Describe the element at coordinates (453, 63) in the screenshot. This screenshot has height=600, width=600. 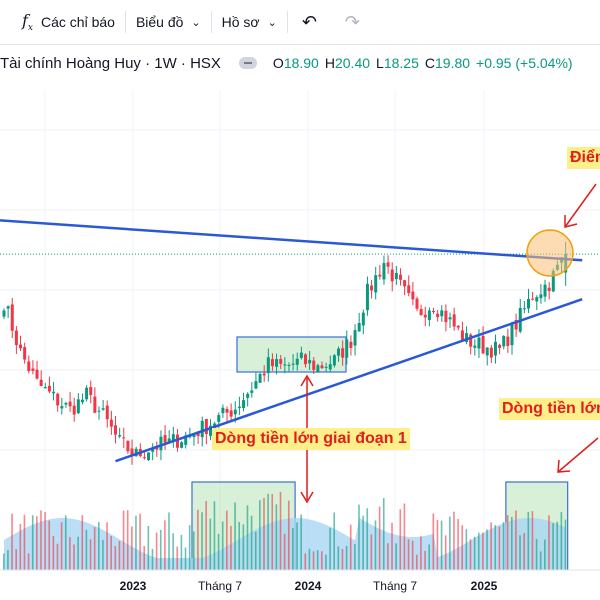
I see `close-number: 19.80` at that location.